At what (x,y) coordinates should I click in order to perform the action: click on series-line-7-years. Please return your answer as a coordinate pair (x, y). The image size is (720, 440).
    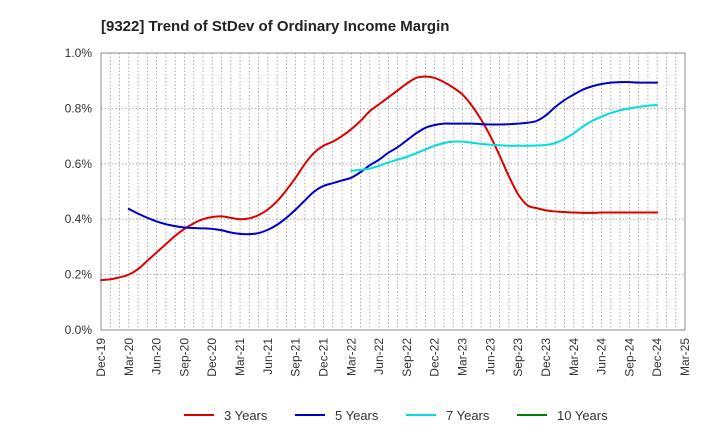
    Looking at the image, I should click on (504, 138).